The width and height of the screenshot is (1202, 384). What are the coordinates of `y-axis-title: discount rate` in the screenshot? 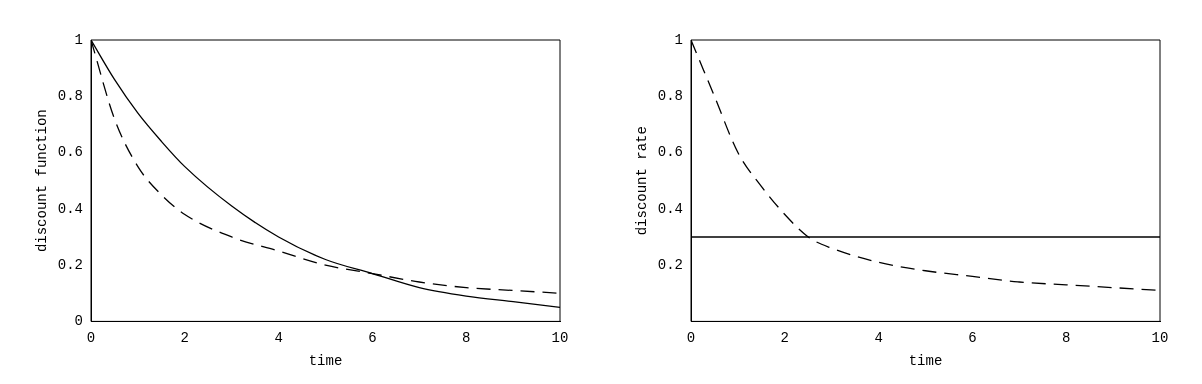 It's located at (642, 181).